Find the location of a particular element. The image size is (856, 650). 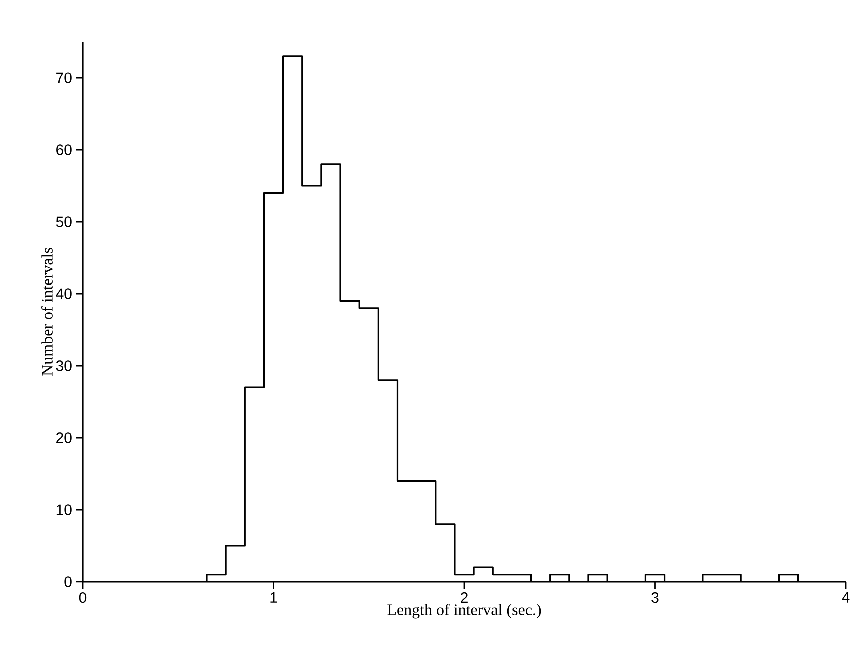

y-tick-label: 20 is located at coordinates (64, 438).